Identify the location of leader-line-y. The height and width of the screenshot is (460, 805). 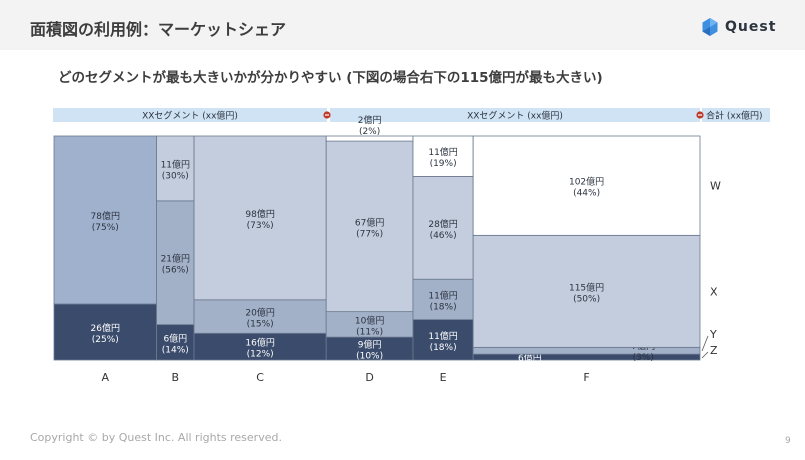
(705, 343).